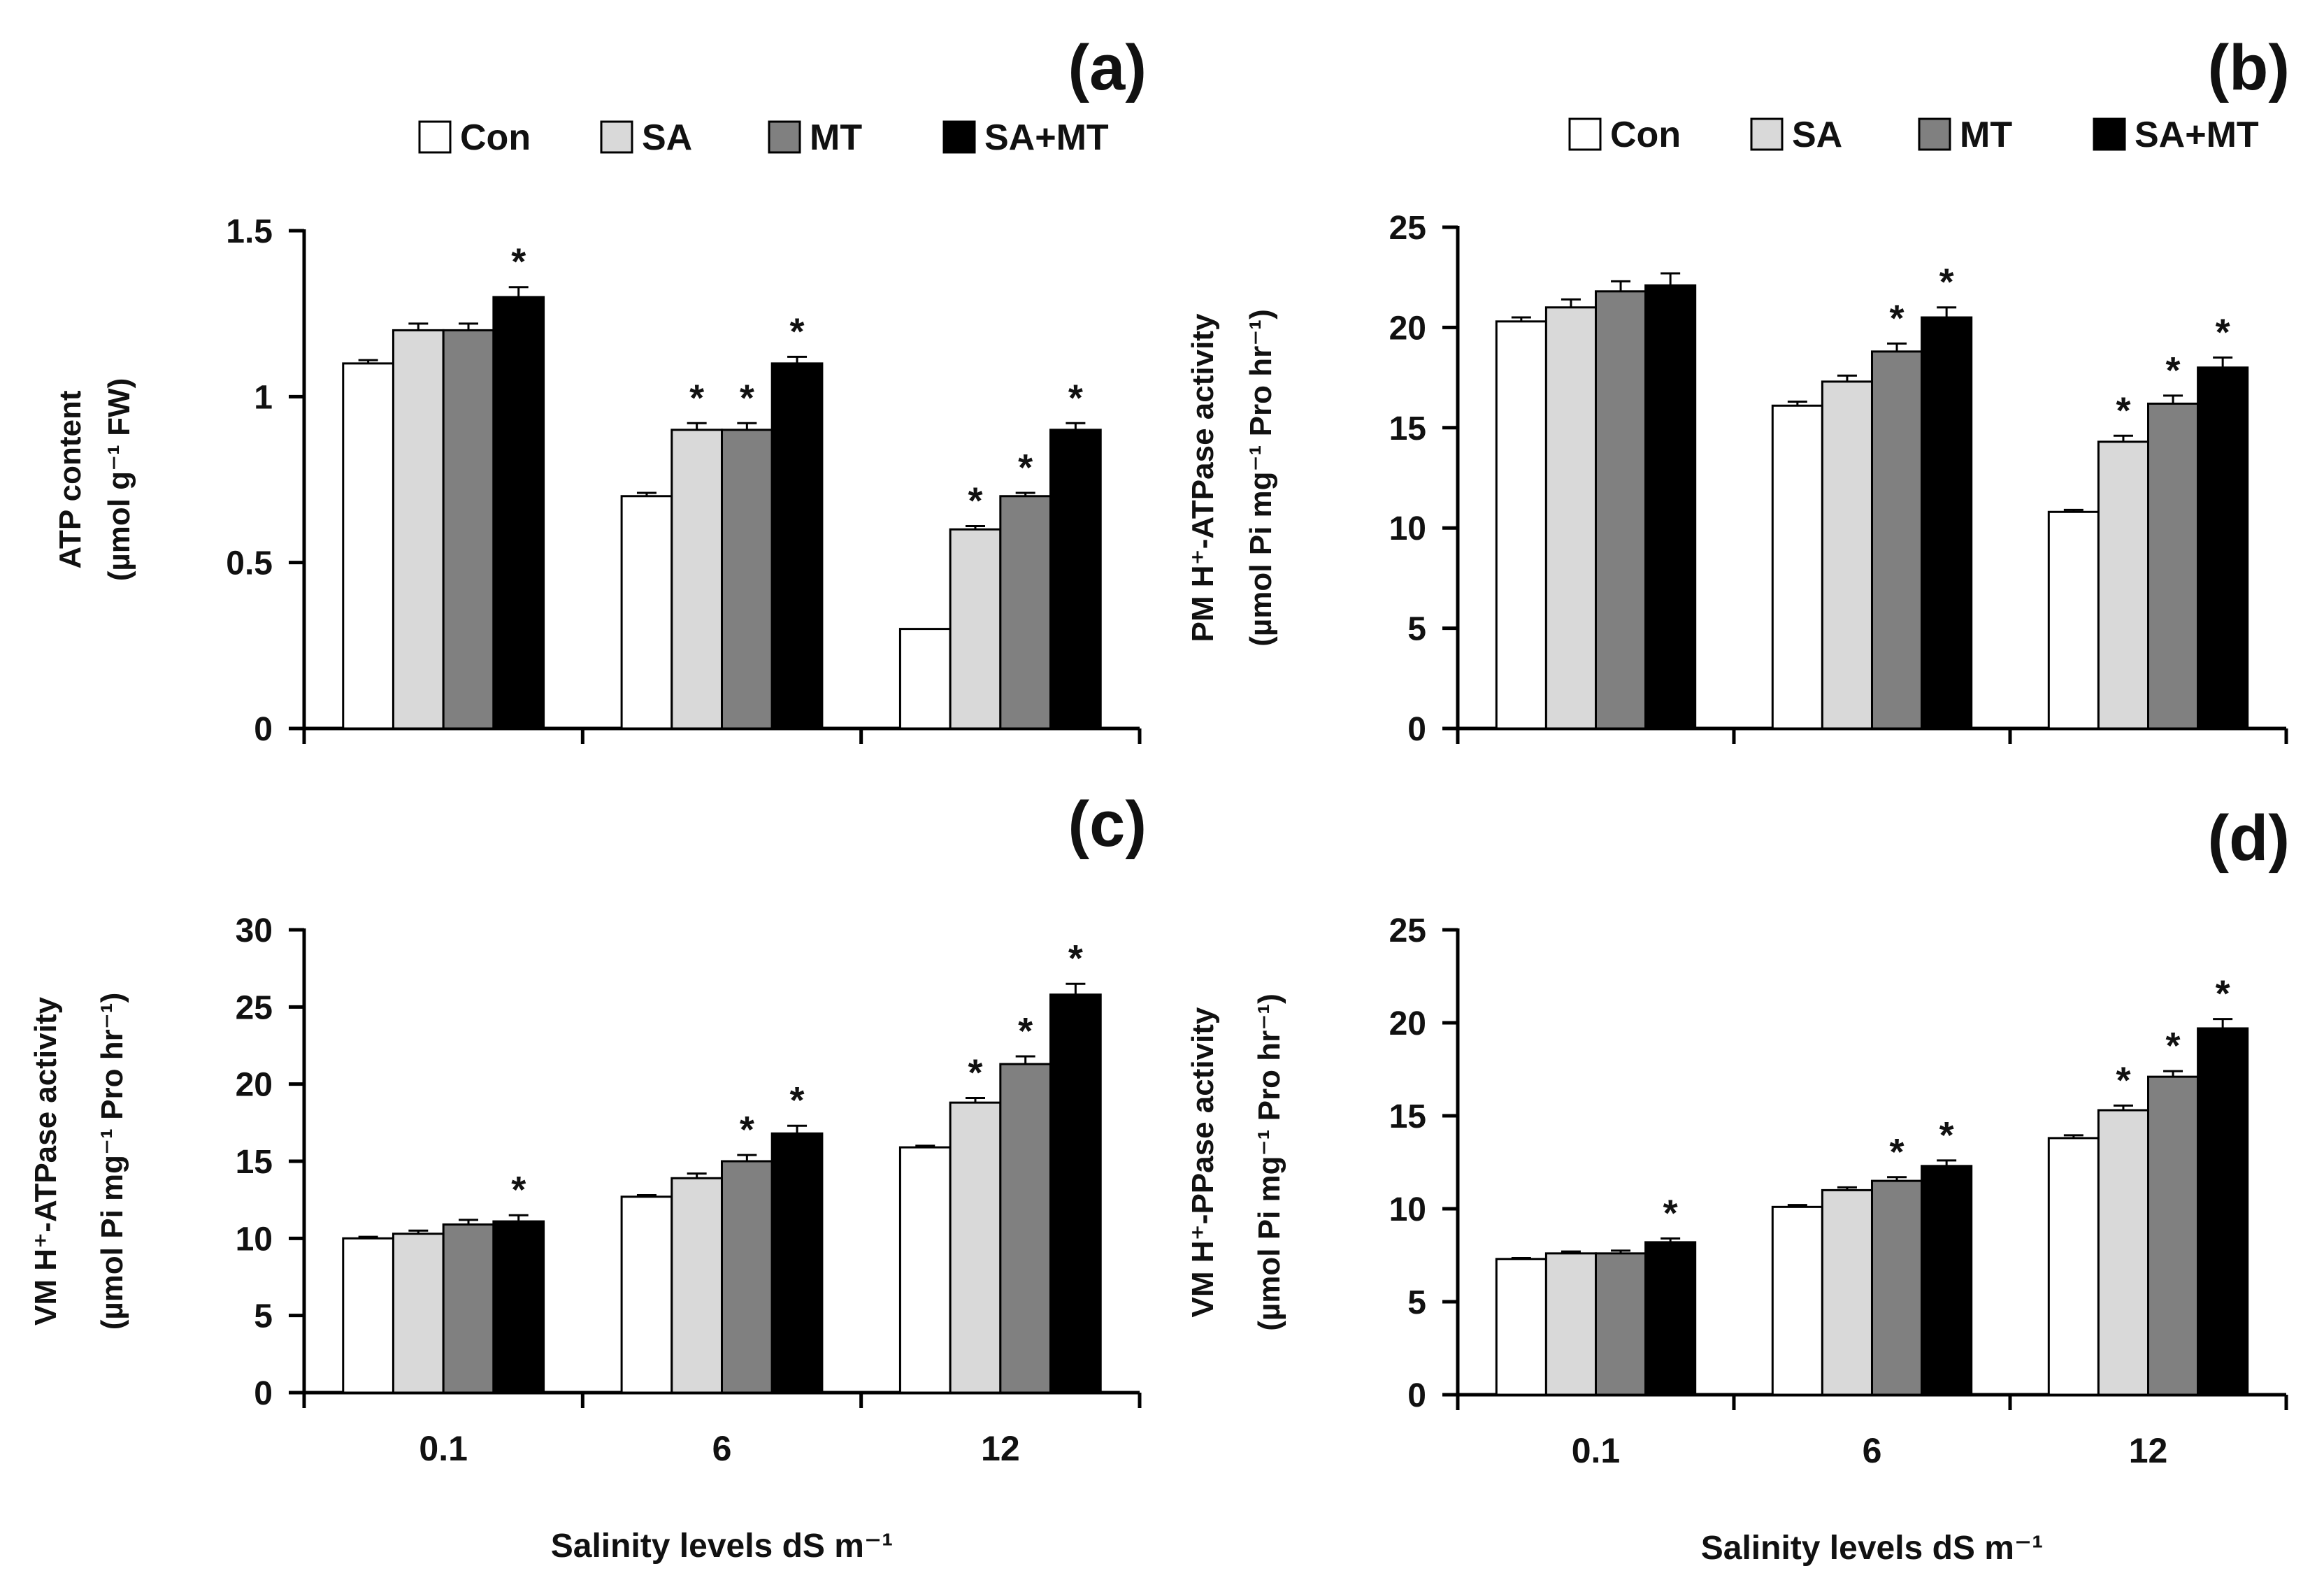  Describe the element at coordinates (119, 480) in the screenshot. I see `y-axis-unit: (µmol g⁻¹ FW)` at that location.